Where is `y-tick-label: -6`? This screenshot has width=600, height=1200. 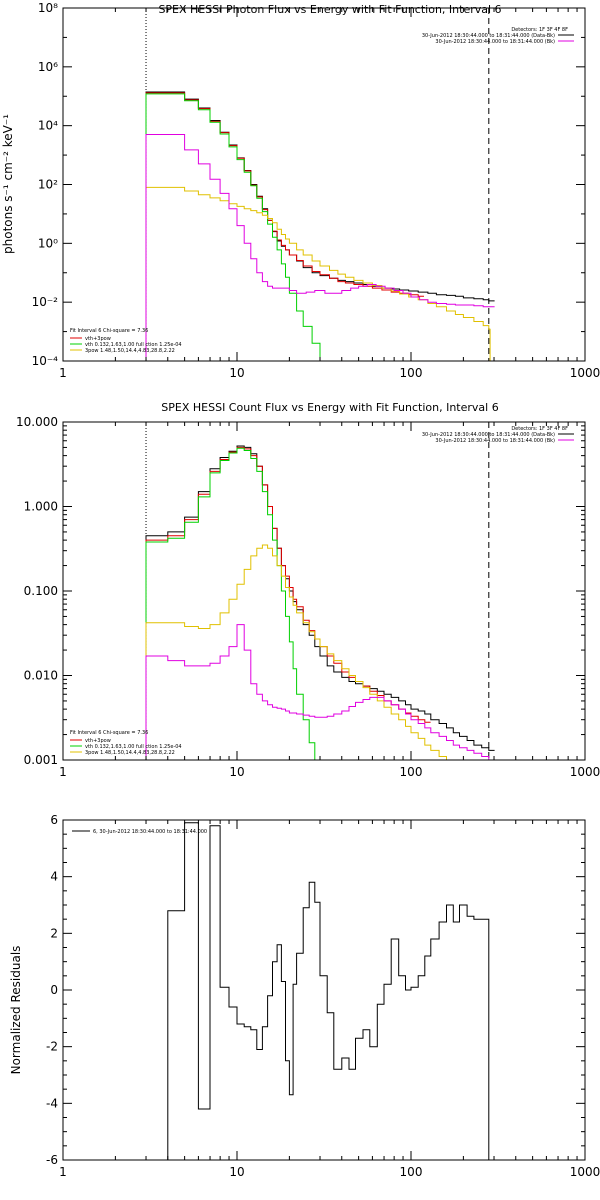 y-tick-label: -6 is located at coordinates (52, 1160).